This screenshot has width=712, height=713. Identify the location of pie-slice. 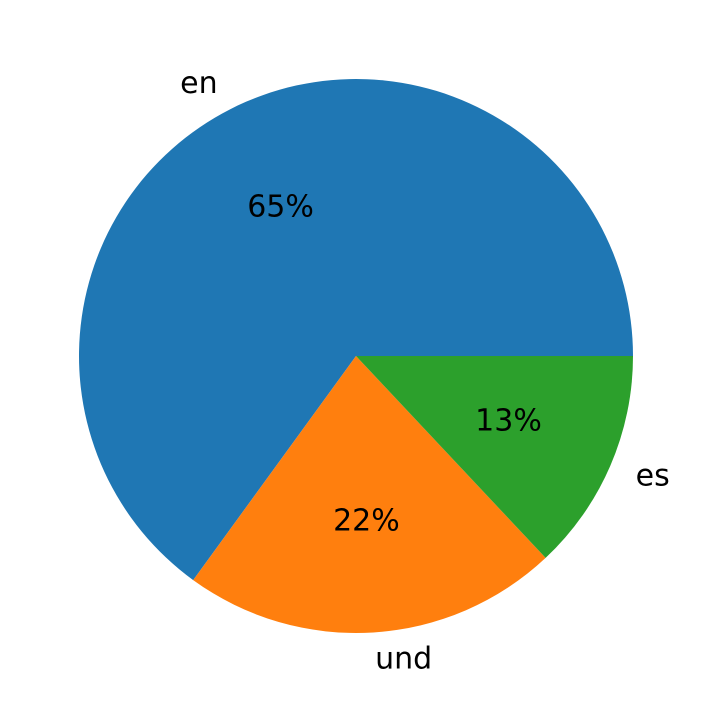
(494, 457).